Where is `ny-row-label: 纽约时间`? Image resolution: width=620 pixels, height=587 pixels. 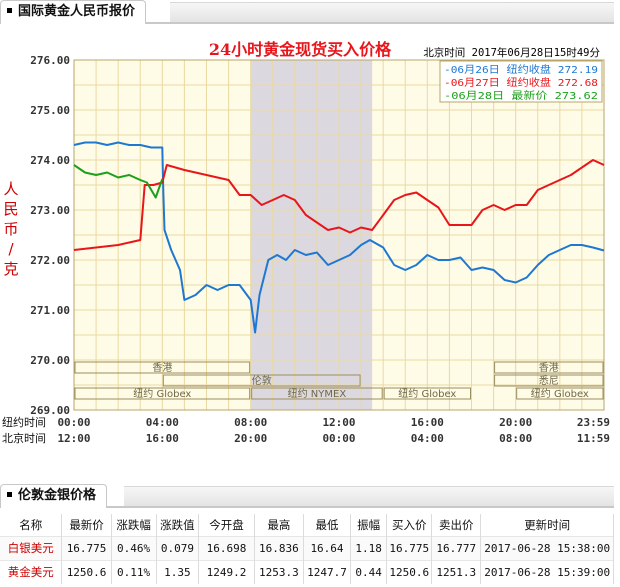 ny-row-label: 纽约时间 is located at coordinates (24, 422).